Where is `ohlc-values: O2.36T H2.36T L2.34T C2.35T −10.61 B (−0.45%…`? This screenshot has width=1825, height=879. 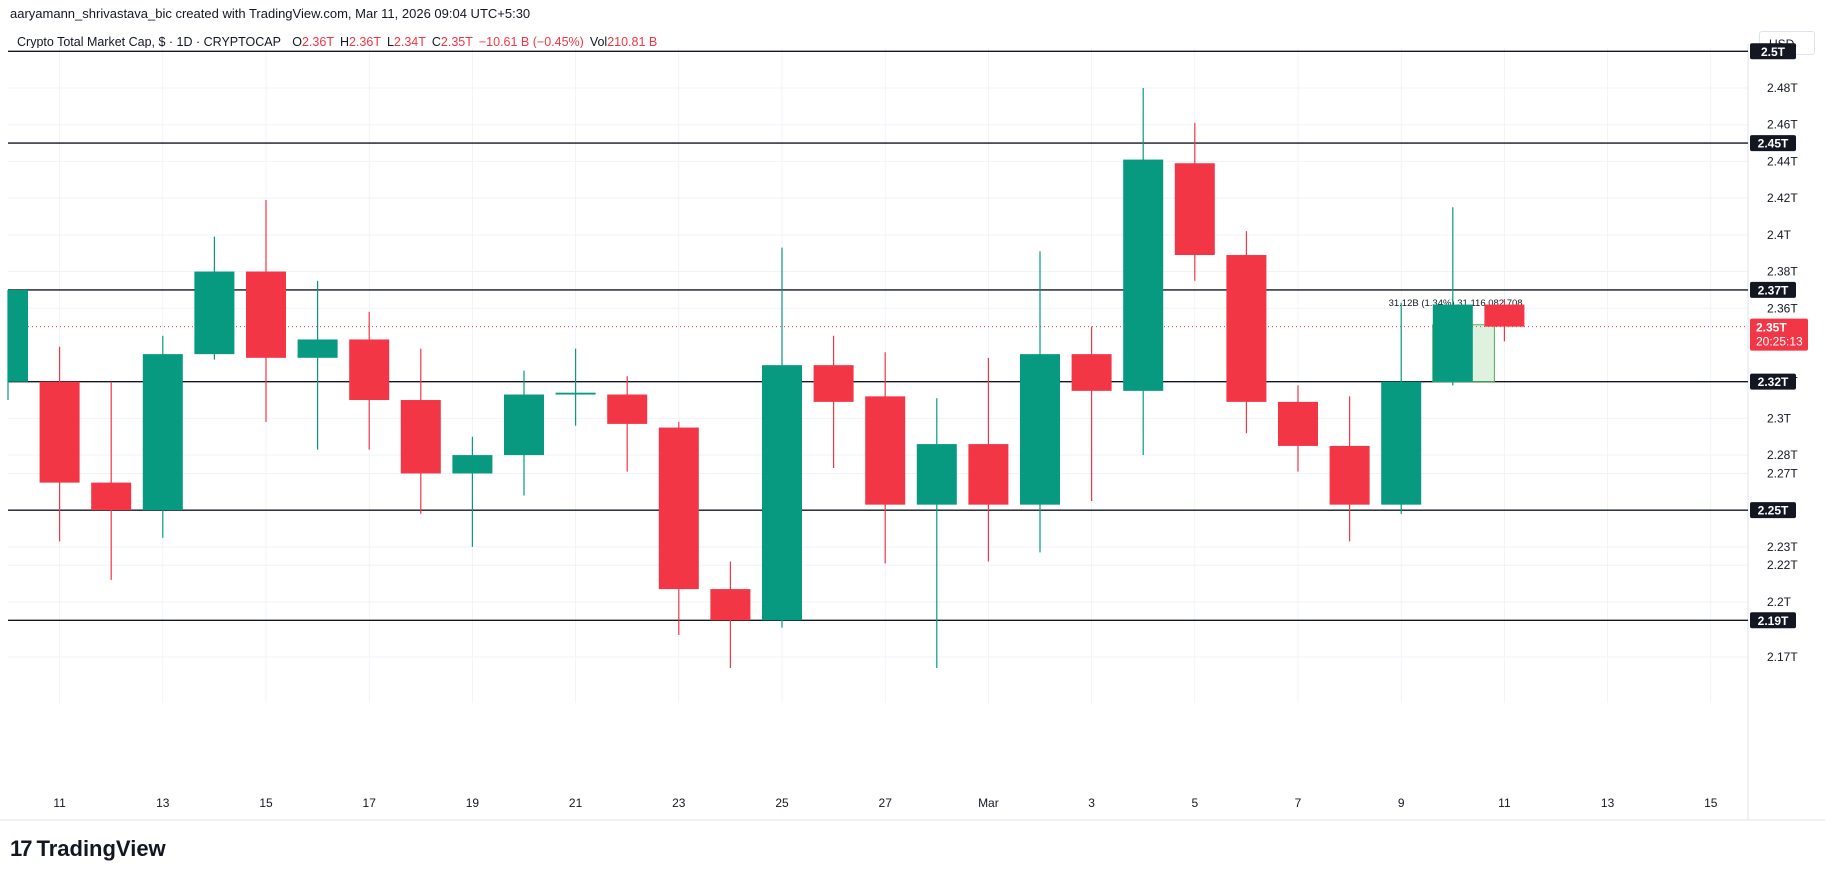
ohlc-values: O2.36T H2.36T L2.34T C2.35T −10.61 B (−0.45%… is located at coordinates (473, 42).